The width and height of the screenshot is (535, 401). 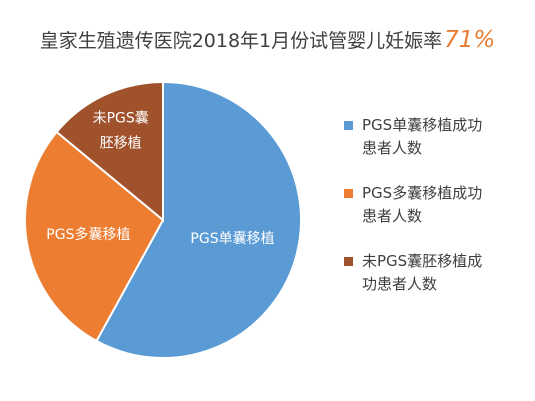 What do you see at coordinates (88, 234) in the screenshot?
I see `pie-slice-label: PGS多囊移植` at bounding box center [88, 234].